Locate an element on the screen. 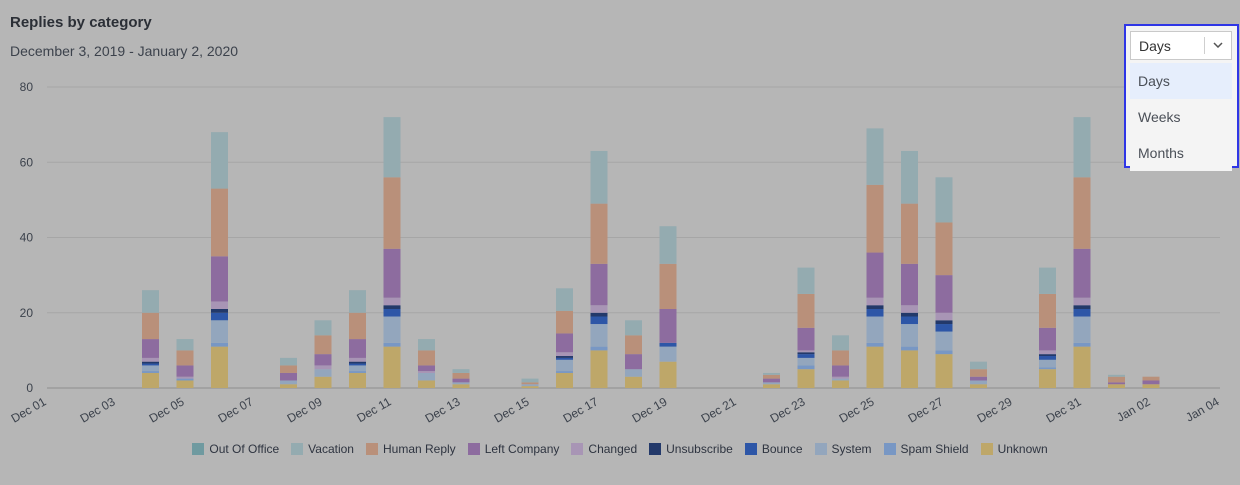 The height and width of the screenshot is (485, 1240). x-tick-label: Dec 25 is located at coordinates (857, 409).